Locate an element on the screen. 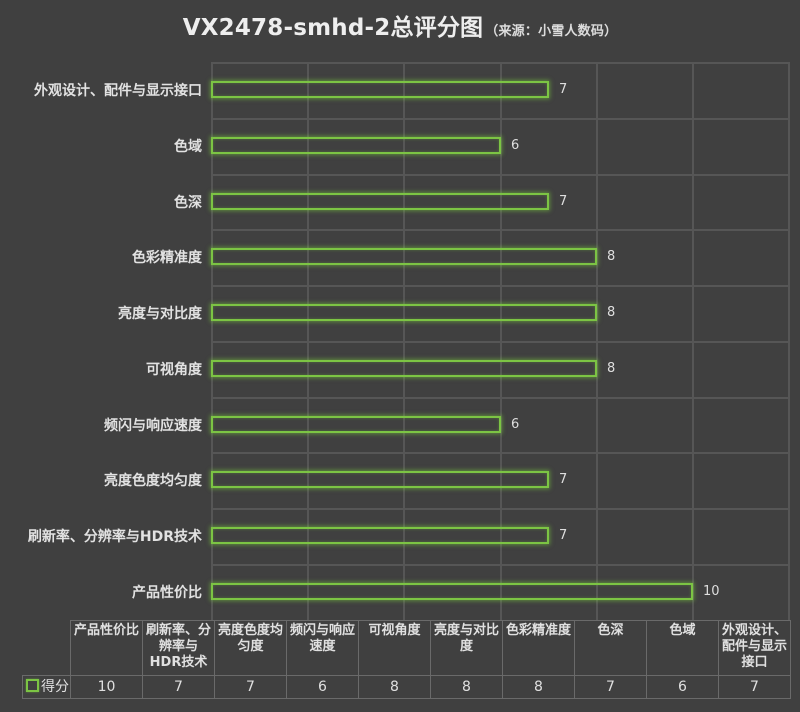 Image resolution: width=800 pixels, height=712 pixels. data-label: 10 is located at coordinates (711, 591).